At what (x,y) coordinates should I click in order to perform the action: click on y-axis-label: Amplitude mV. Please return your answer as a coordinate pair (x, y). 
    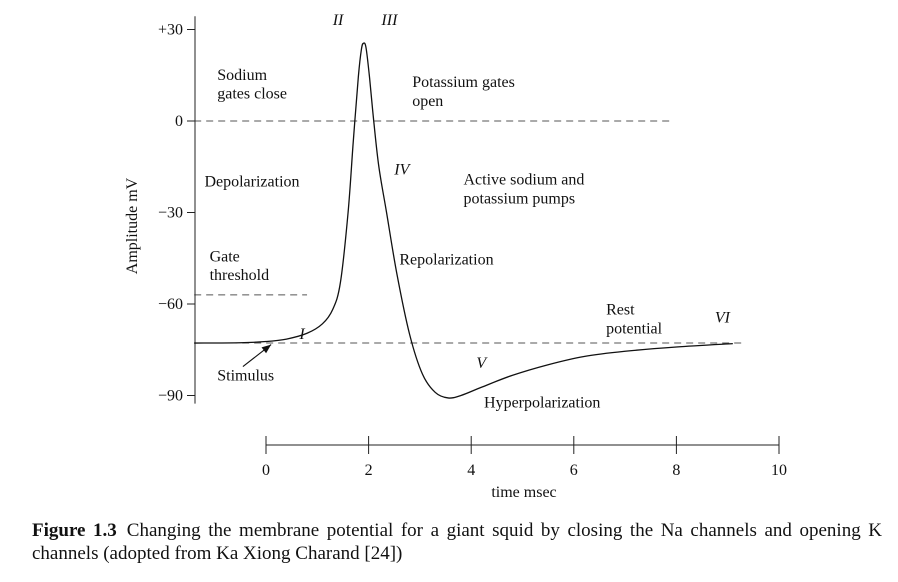
    Looking at the image, I should click on (132, 225).